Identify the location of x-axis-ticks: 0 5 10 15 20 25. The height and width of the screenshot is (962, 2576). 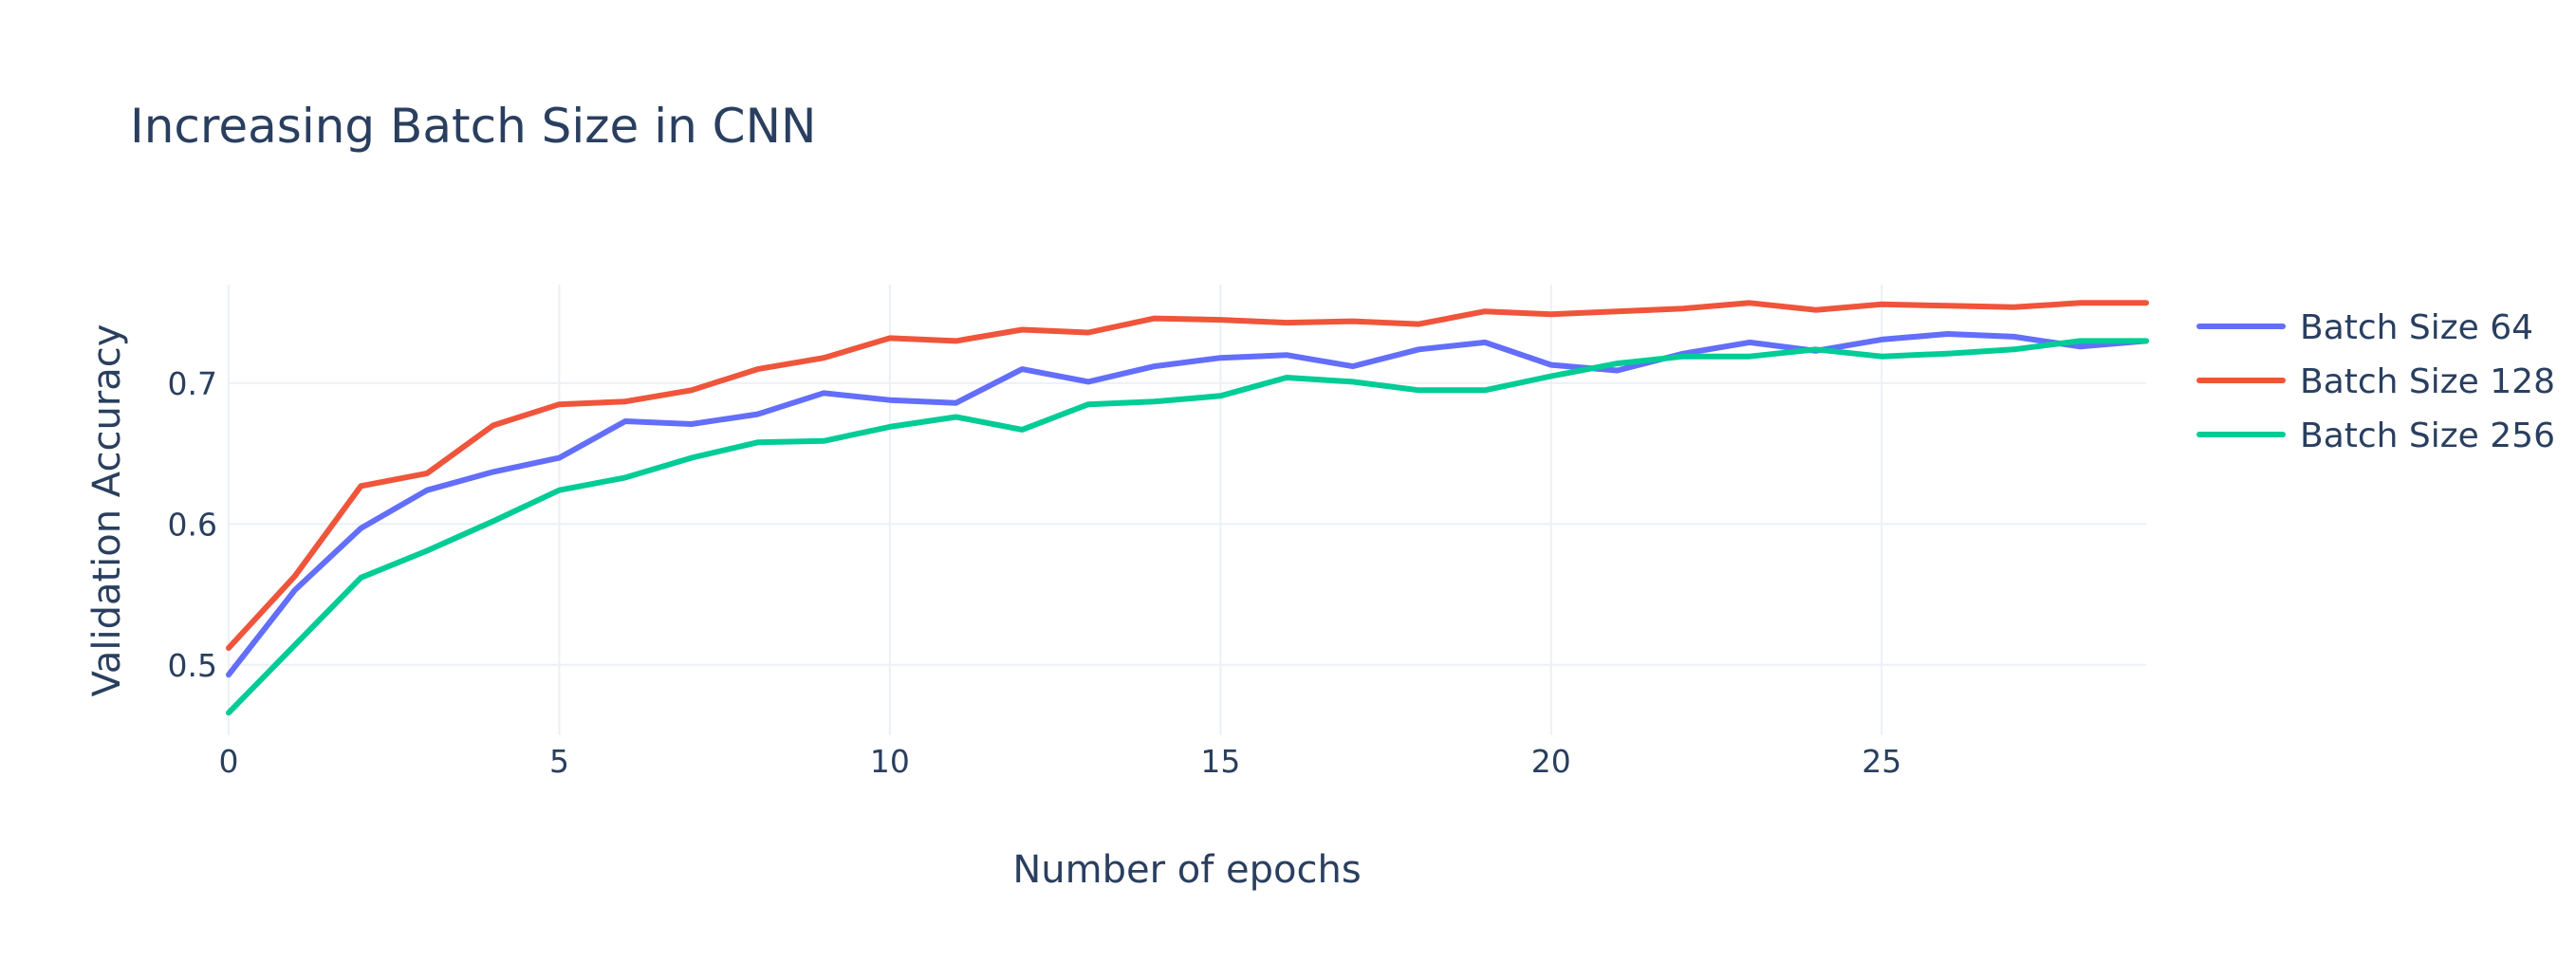
(1060, 761).